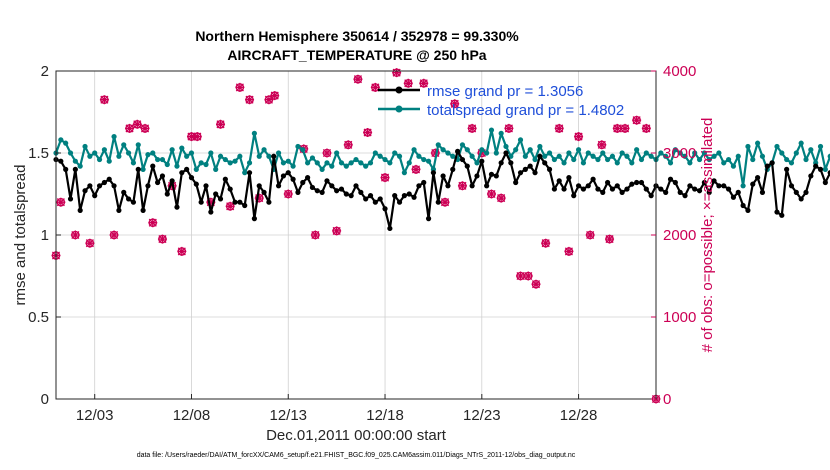 The width and height of the screenshot is (830, 470). What do you see at coordinates (288, 415) in the screenshot?
I see `x-tick-label: 12/13` at bounding box center [288, 415].